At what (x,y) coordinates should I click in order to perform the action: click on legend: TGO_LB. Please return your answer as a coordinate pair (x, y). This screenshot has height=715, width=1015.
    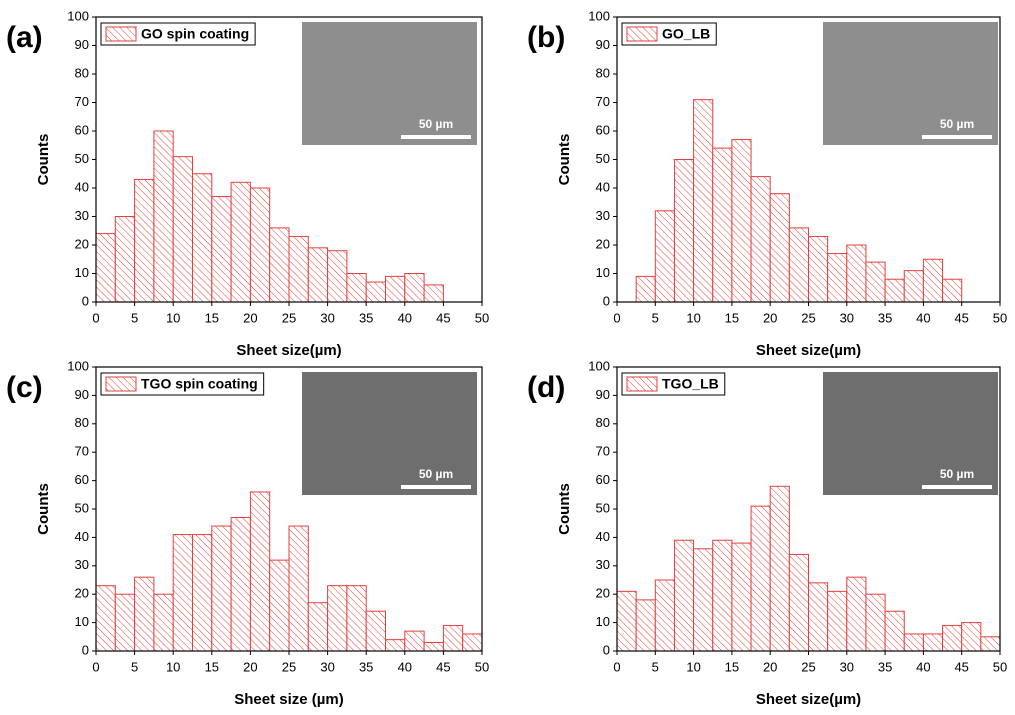
    Looking at the image, I should click on (673, 384).